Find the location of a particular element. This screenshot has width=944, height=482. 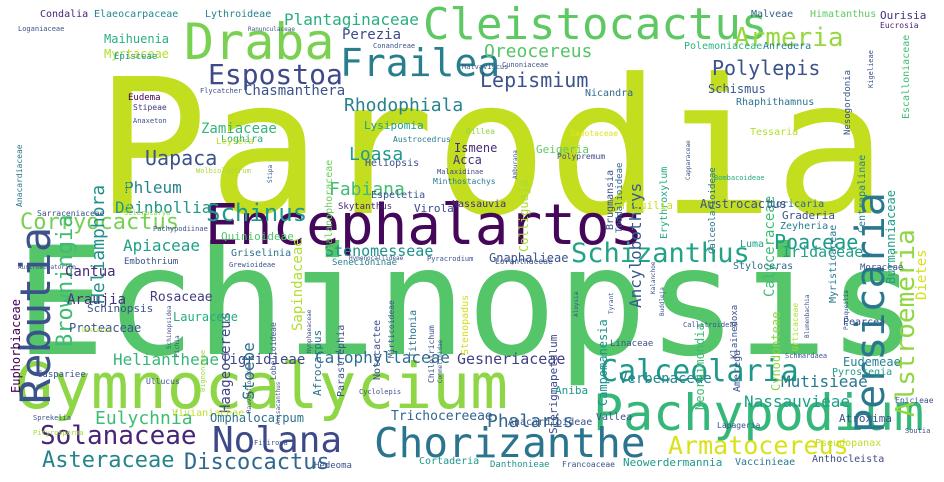

word-sprekelia: Sprekelia is located at coordinates (52, 418).